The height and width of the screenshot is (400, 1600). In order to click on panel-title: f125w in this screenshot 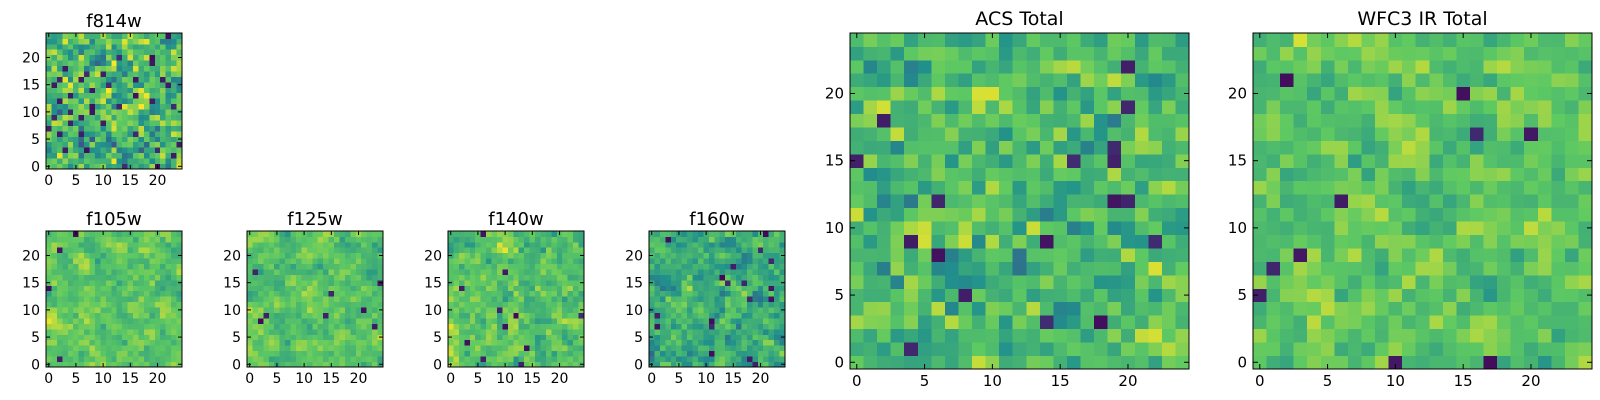, I will do `click(314, 219)`.